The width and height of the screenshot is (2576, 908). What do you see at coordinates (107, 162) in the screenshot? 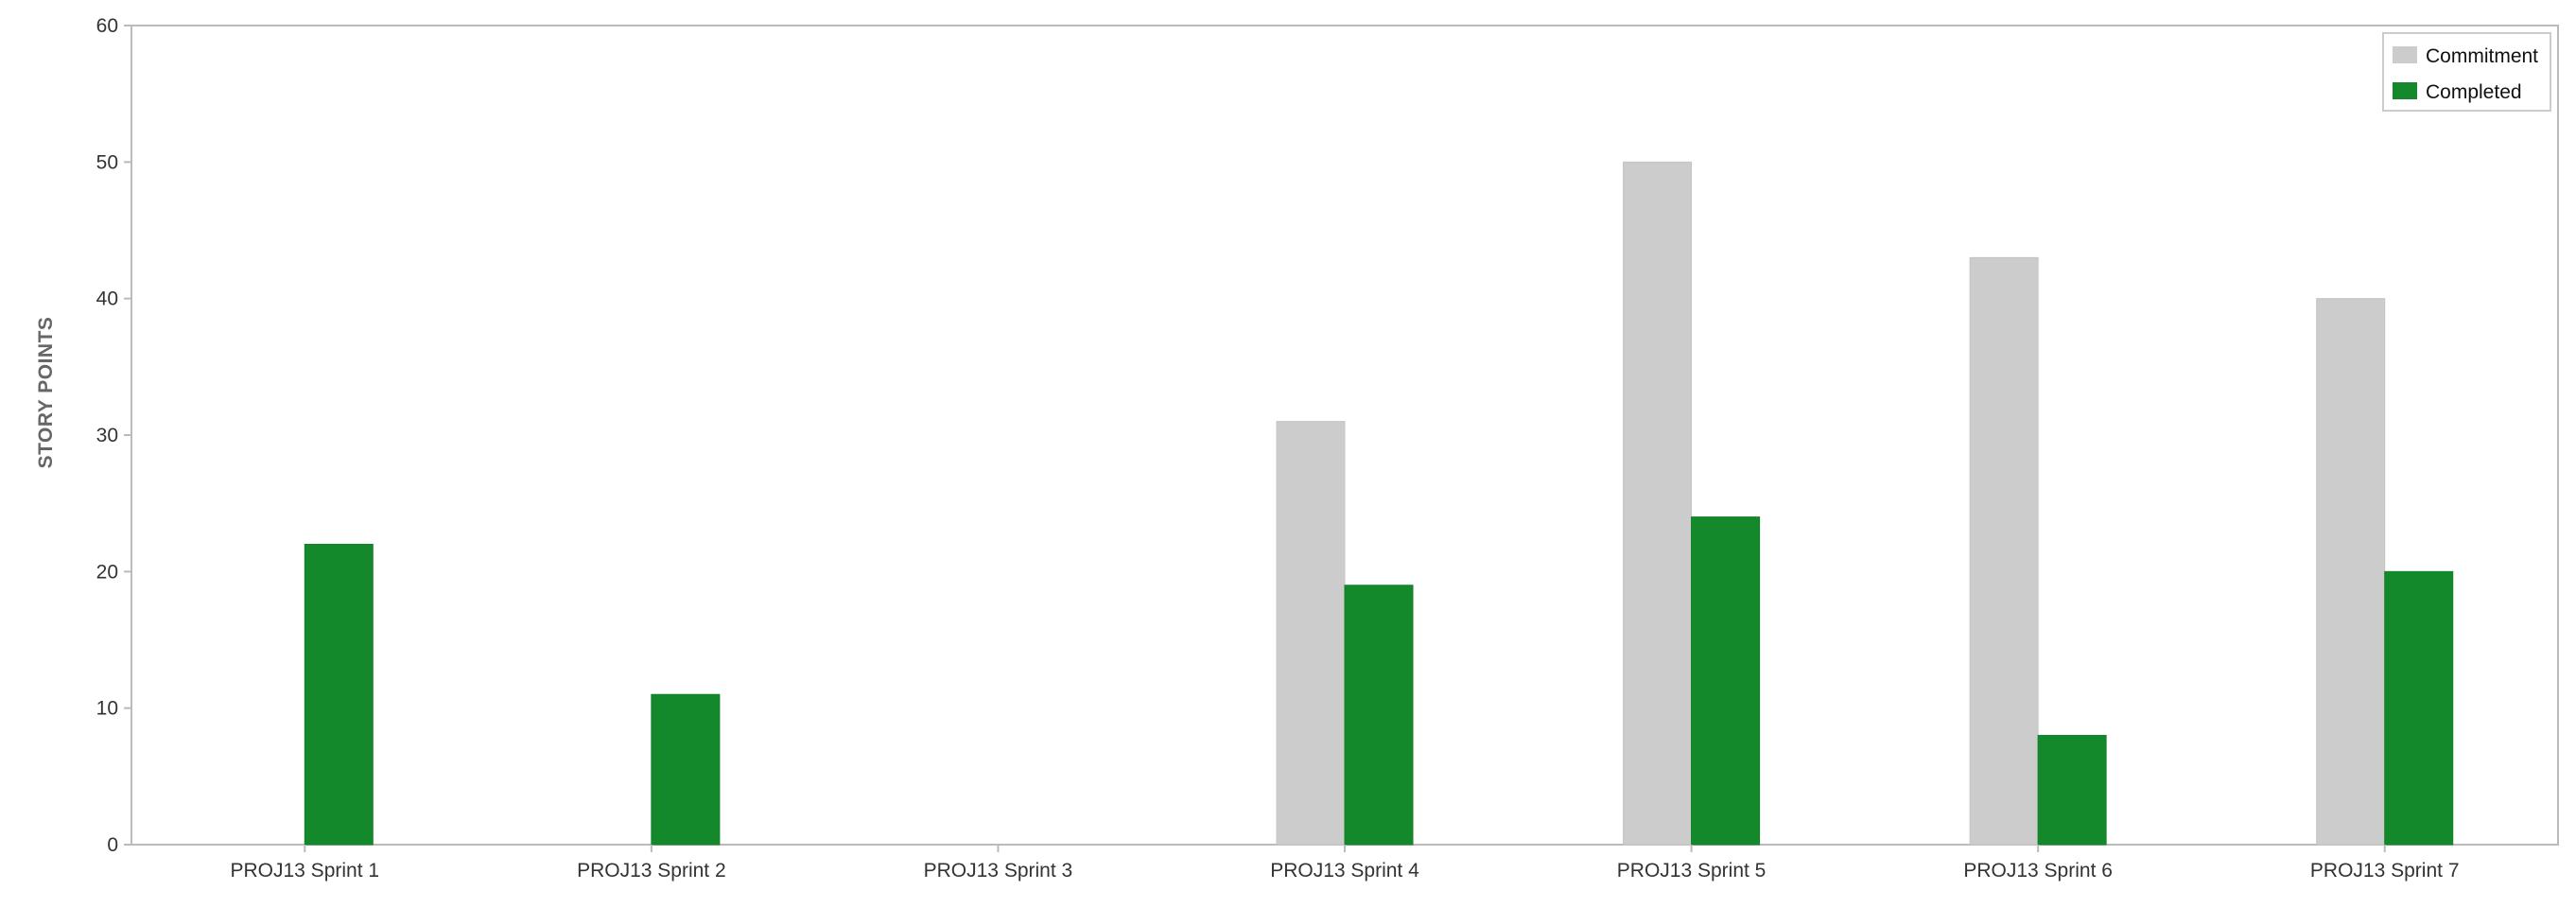
I see `y-tick-label: 50` at bounding box center [107, 162].